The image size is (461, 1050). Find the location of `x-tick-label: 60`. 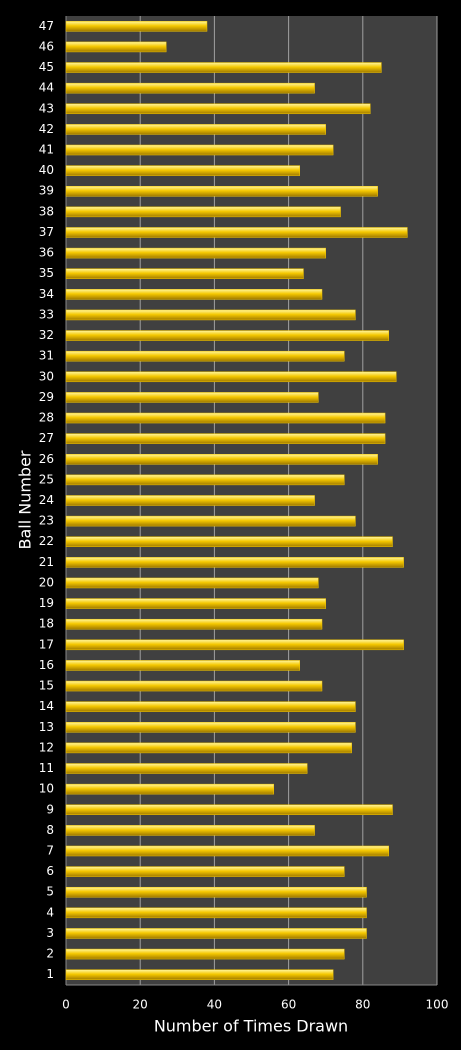

x-tick-label: 60 is located at coordinates (288, 1005).